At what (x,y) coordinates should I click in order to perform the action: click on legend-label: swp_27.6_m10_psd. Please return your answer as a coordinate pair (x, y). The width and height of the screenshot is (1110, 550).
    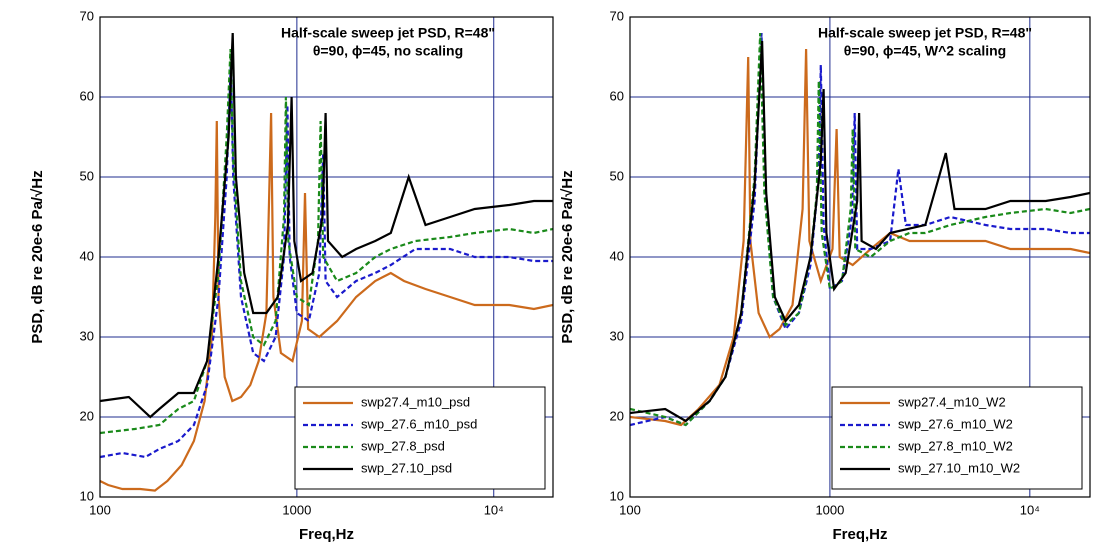
    Looking at the image, I should click on (419, 423).